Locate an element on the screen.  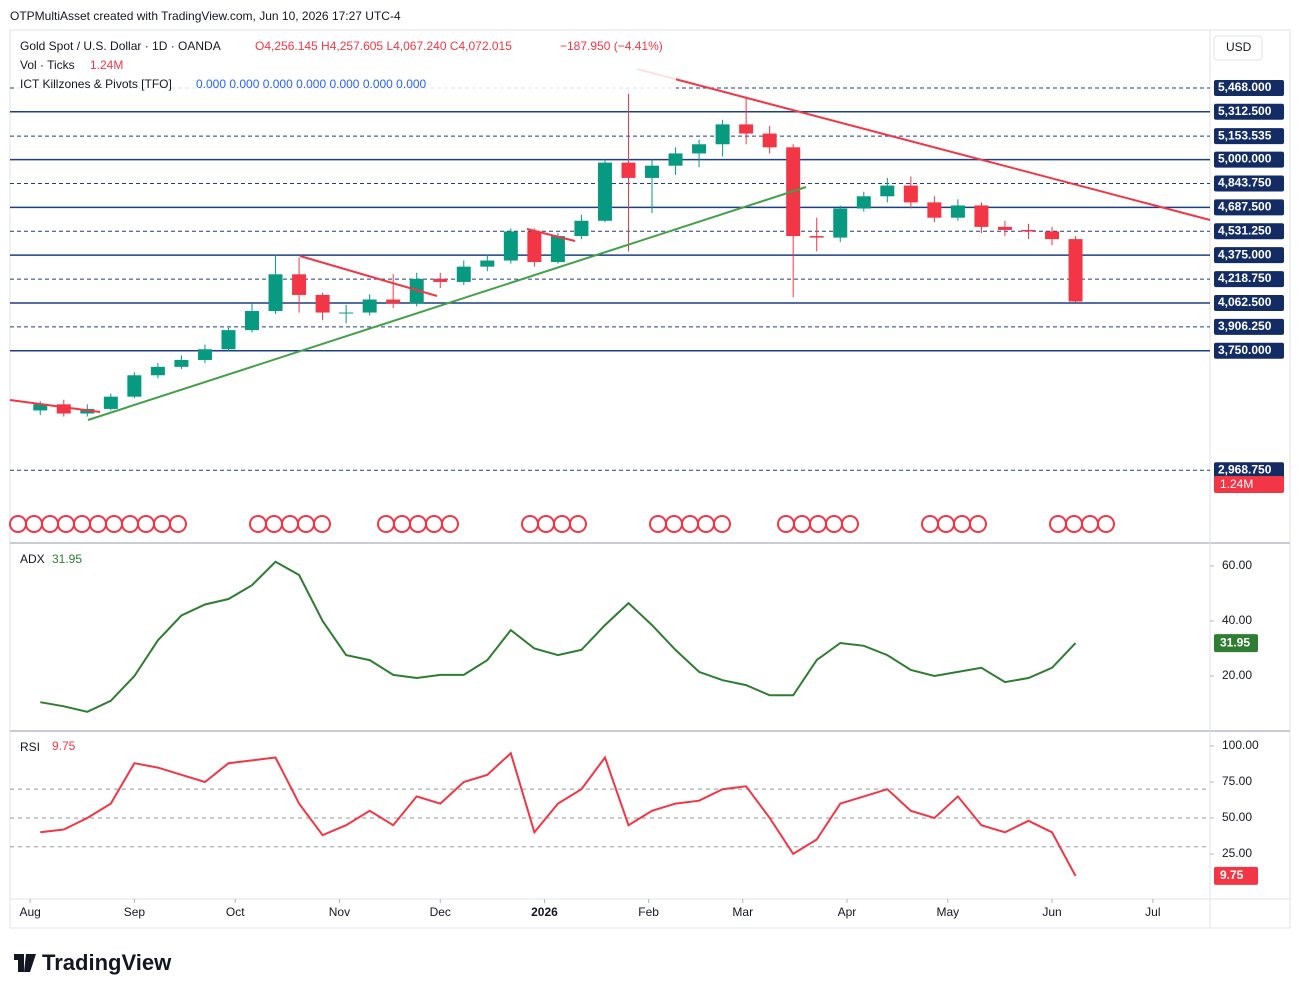
currency-button is located at coordinates (1238, 48).